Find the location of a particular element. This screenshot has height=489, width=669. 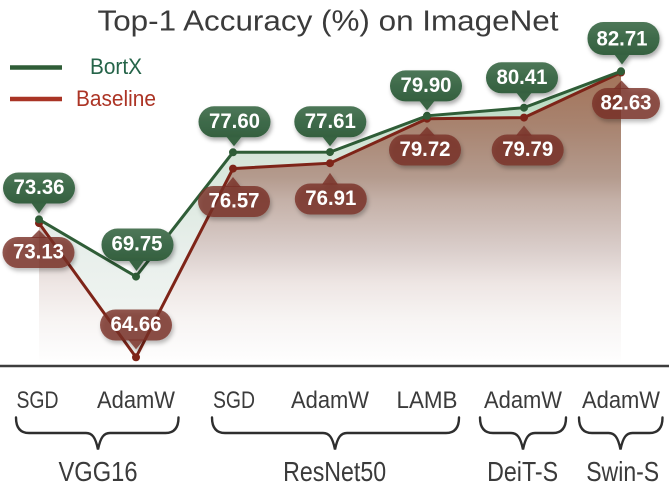

svg-text: DeiT-S is located at coordinates (522, 471).